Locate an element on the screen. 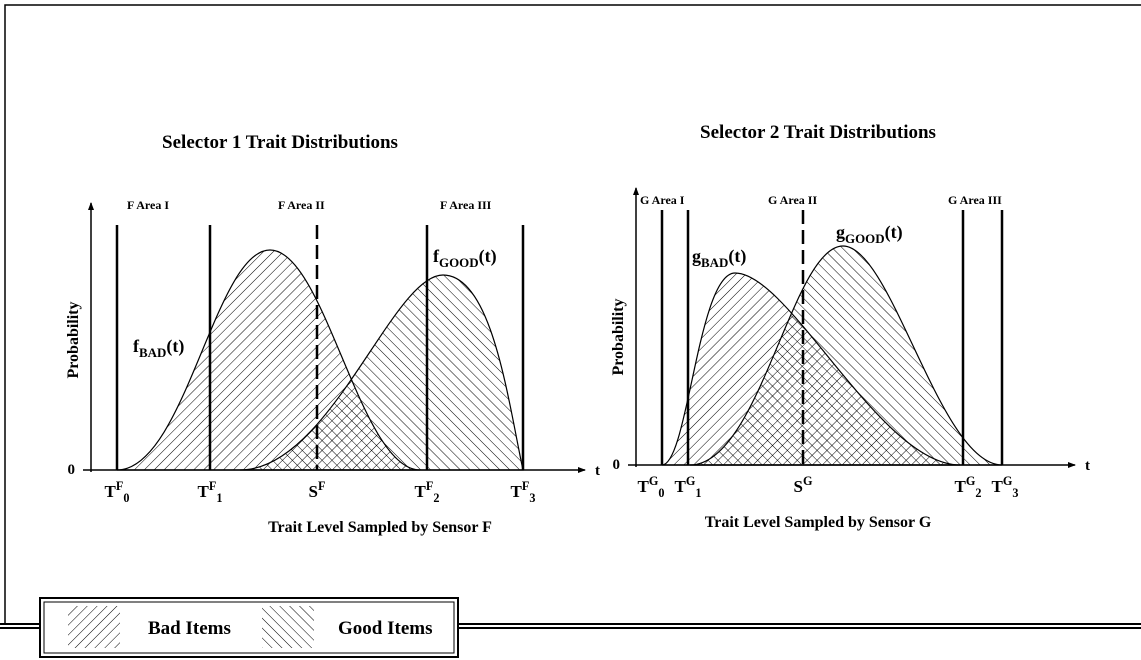 The image size is (1141, 660). label: SG is located at coordinates (803, 485).